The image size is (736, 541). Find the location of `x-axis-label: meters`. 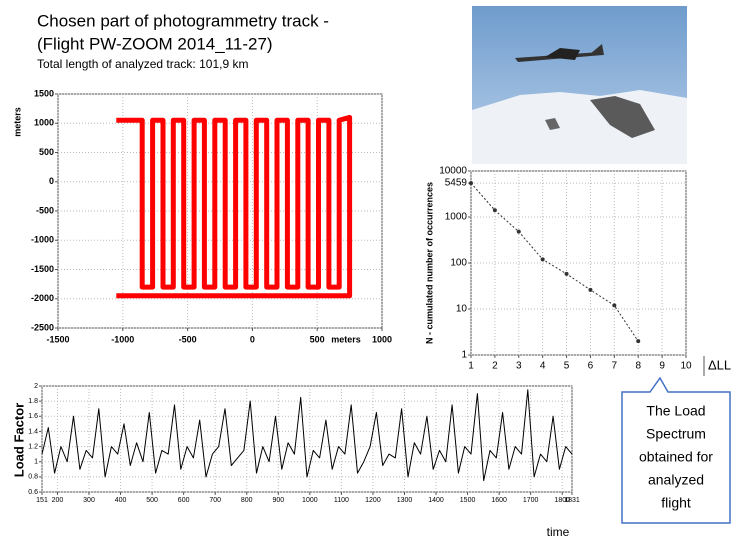

x-axis-label: meters is located at coordinates (346, 339).